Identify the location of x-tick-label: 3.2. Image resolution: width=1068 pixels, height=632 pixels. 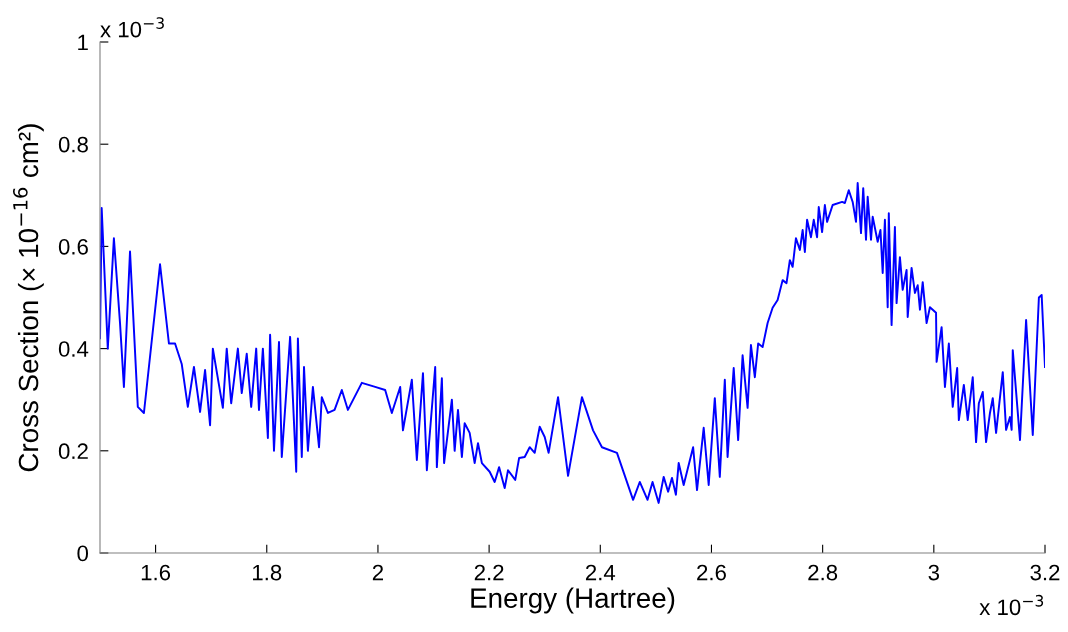
(1045, 572).